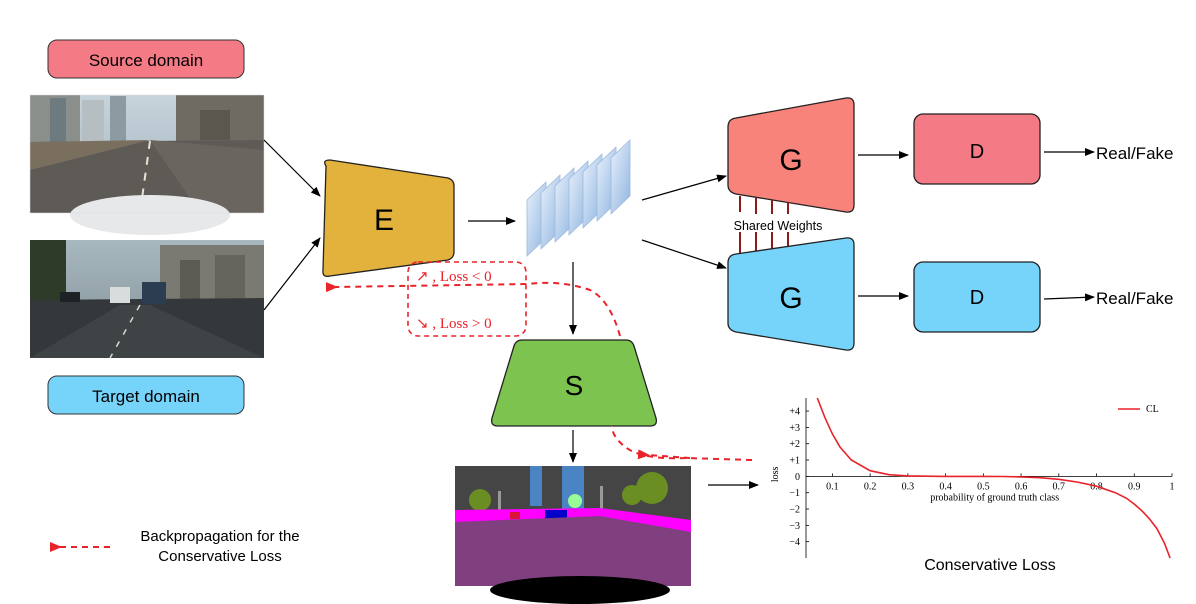  I want to click on discriminator-bottom-text: D, so click(977, 298).